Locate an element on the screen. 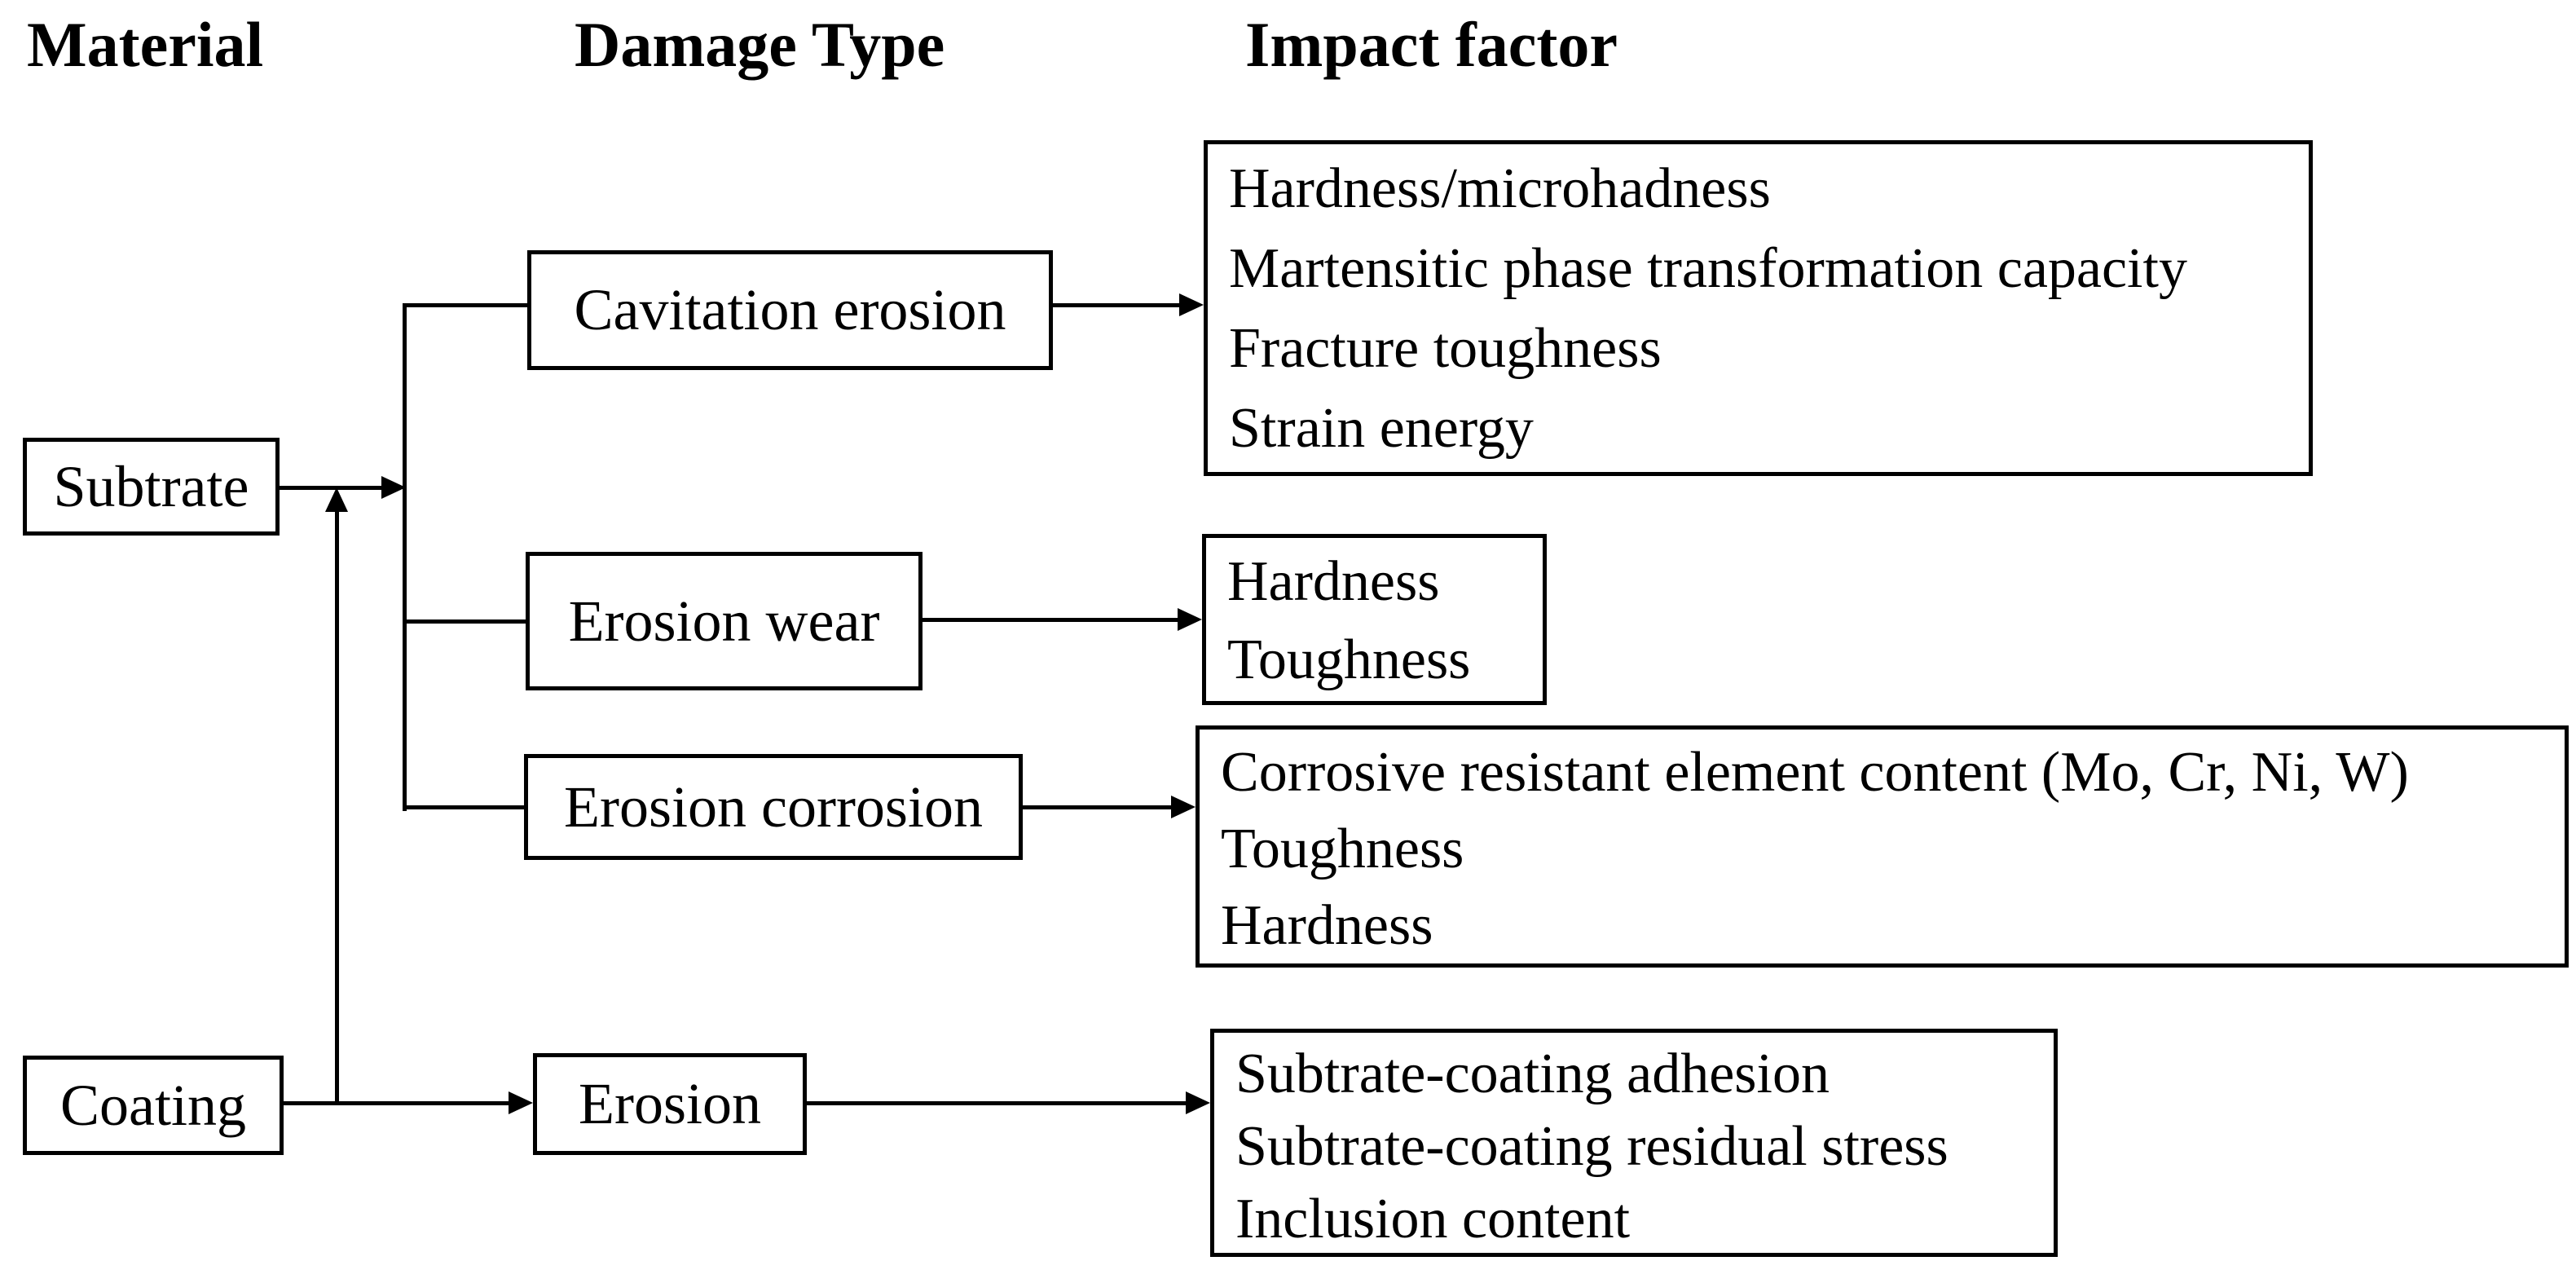 This screenshot has height=1283, width=2576. coating-label: Coating is located at coordinates (153, 1105).